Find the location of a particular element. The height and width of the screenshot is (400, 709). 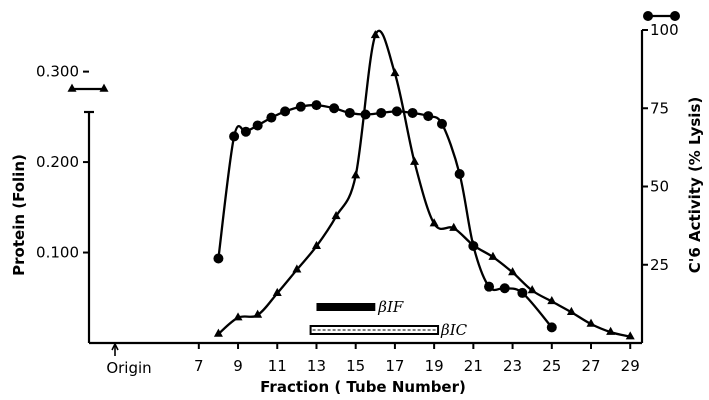

band-label: βIC is located at coordinates (454, 330).